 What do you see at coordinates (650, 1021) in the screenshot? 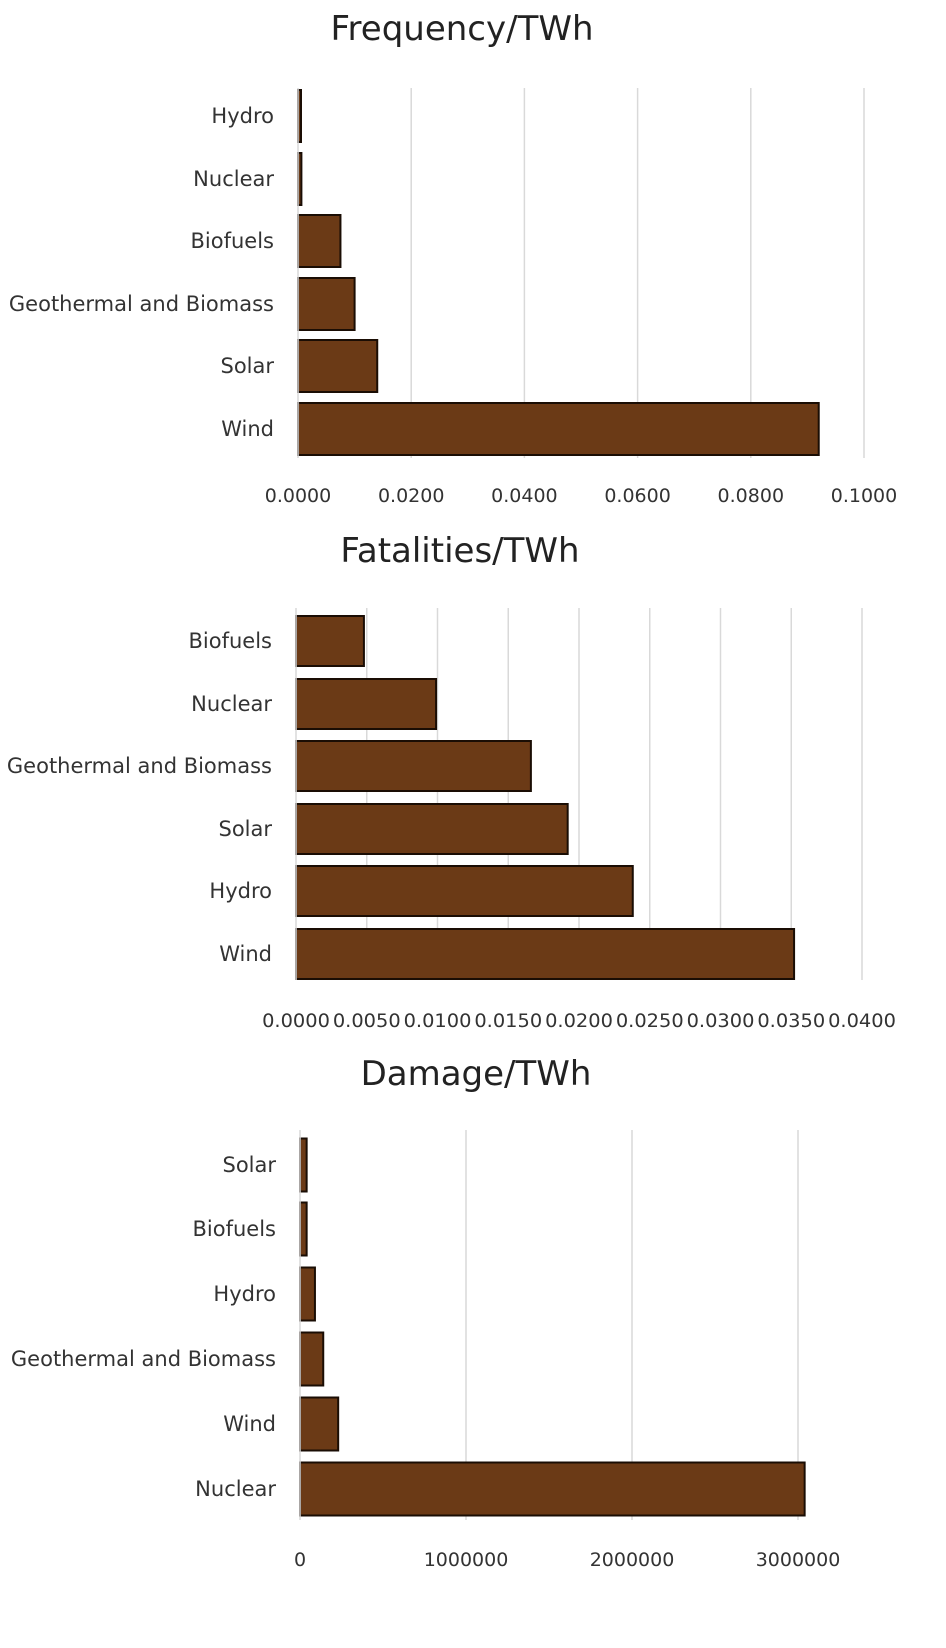
I see `chart-2-tick-label-5: 0.0250` at bounding box center [650, 1021].